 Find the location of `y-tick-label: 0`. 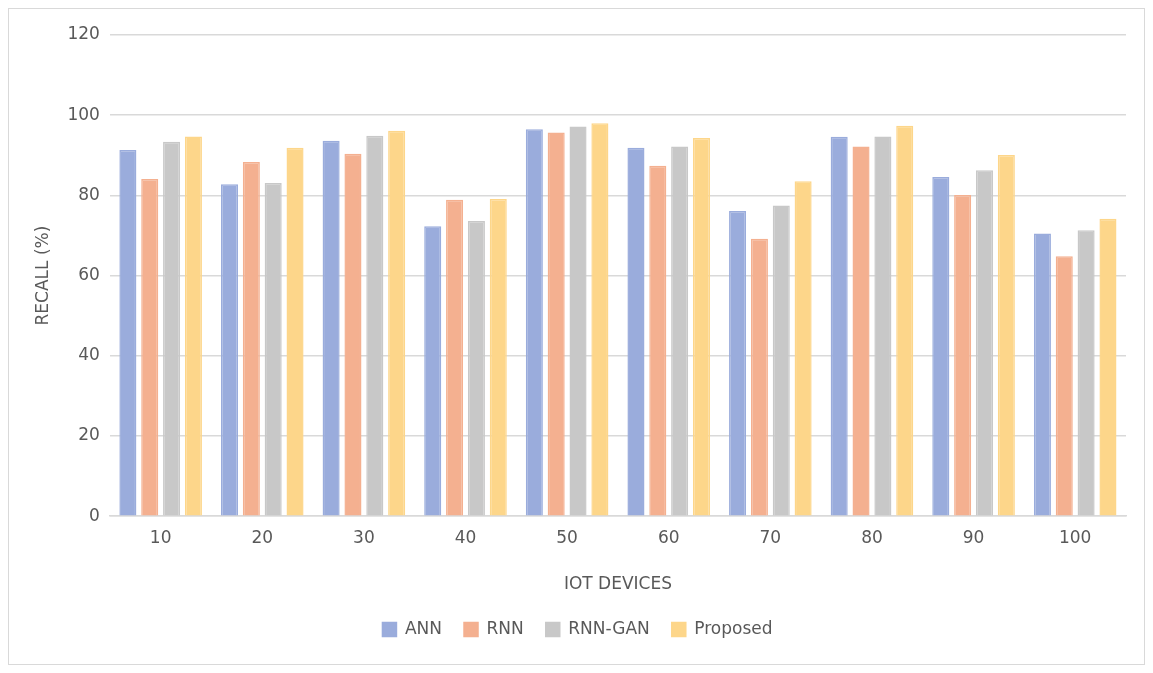

y-tick-label: 0 is located at coordinates (94, 514).